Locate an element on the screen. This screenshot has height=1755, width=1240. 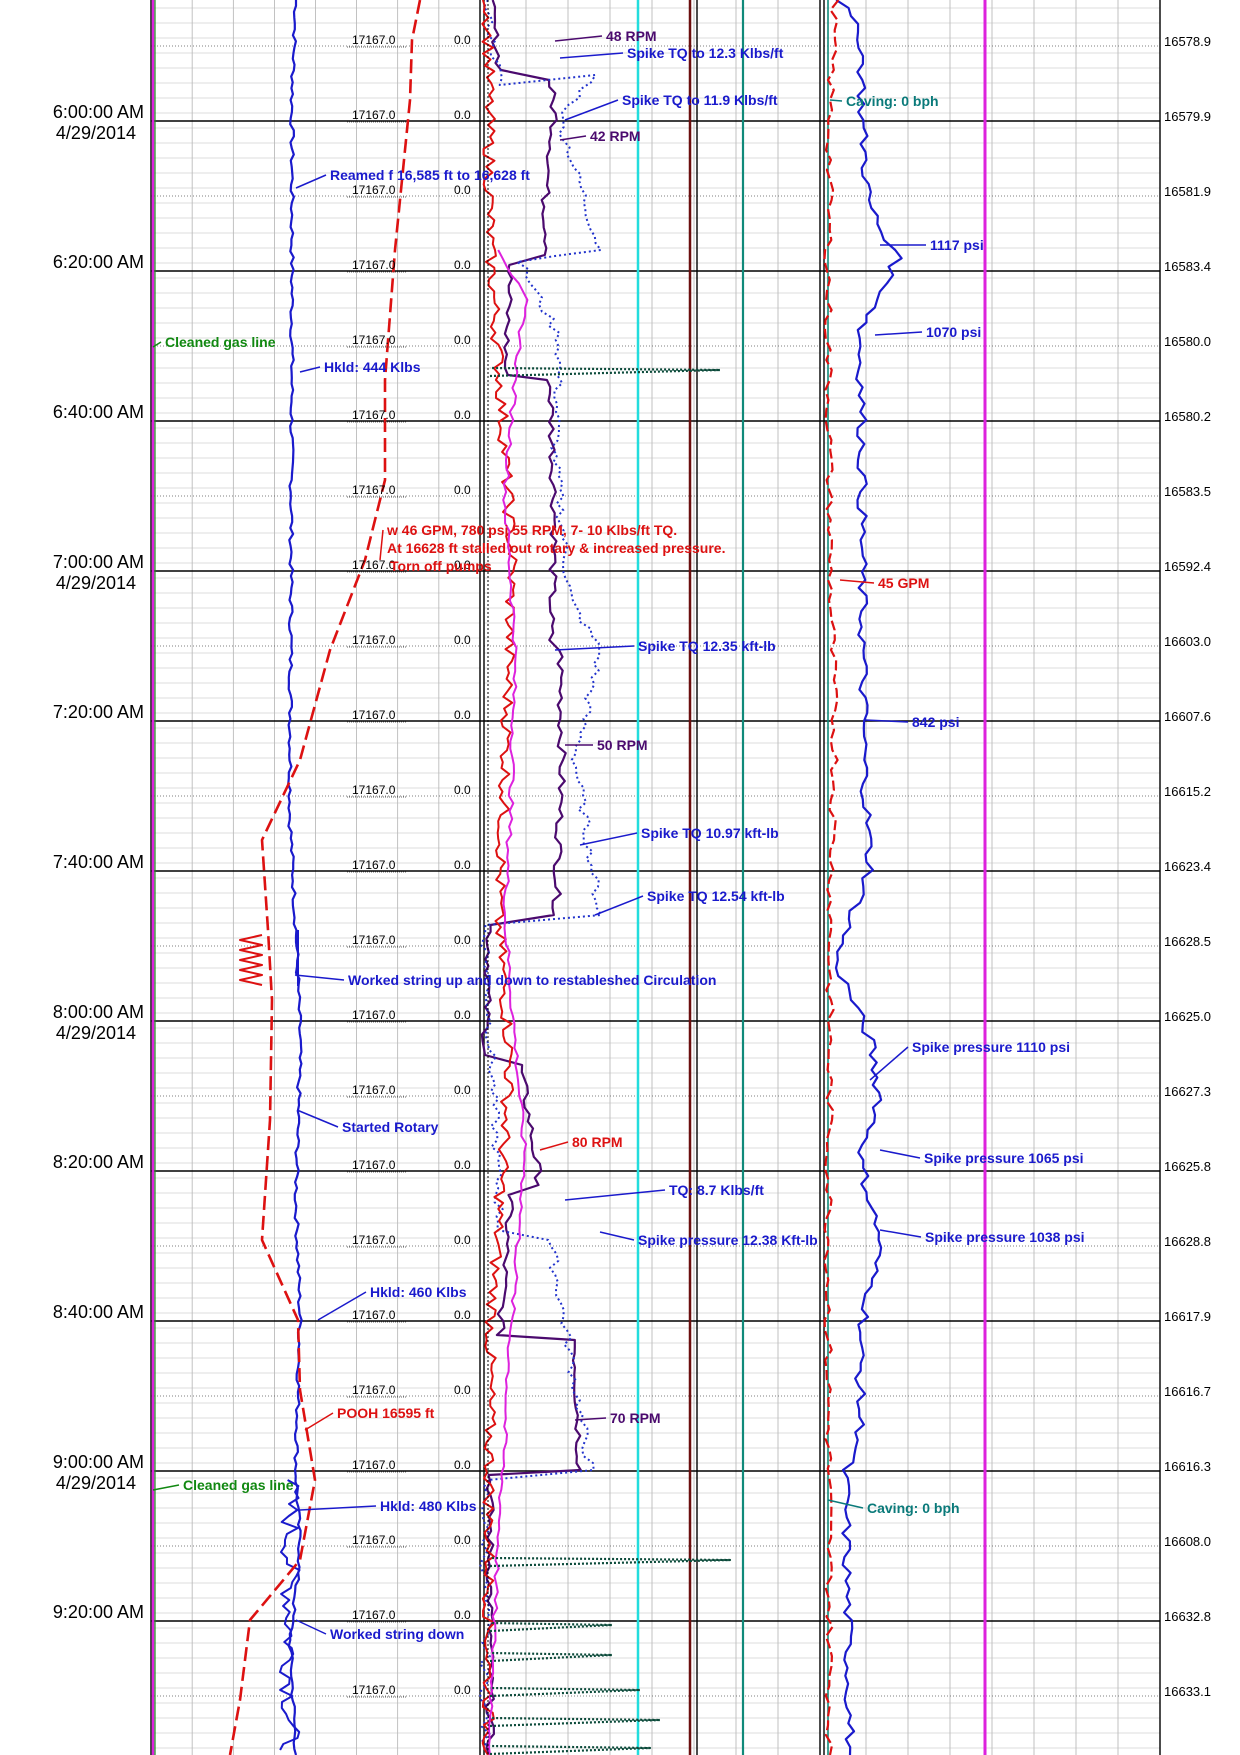
annotation-label: 1117 psi is located at coordinates (957, 245).